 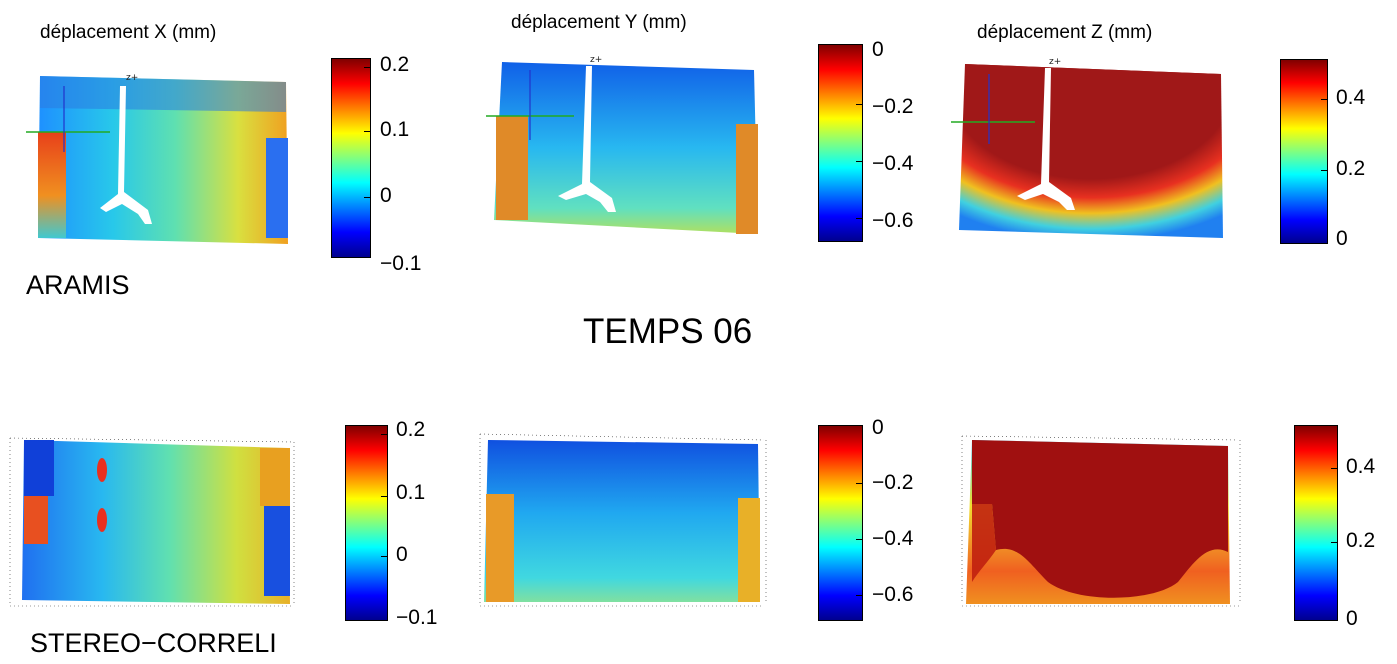 I want to click on colorbar-x-top-tick: 0.1, so click(x=395, y=129).